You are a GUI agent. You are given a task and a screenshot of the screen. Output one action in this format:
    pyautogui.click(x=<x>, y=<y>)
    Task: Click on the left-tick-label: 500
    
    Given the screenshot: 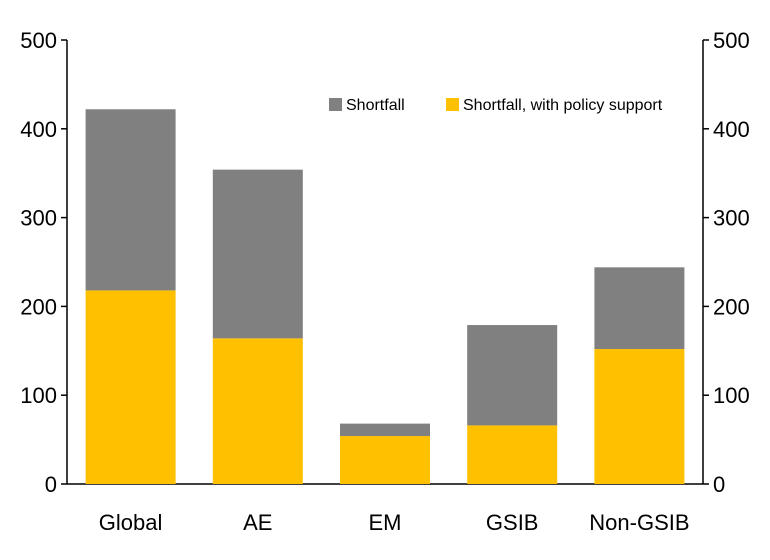 What is the action you would take?
    pyautogui.click(x=38, y=40)
    